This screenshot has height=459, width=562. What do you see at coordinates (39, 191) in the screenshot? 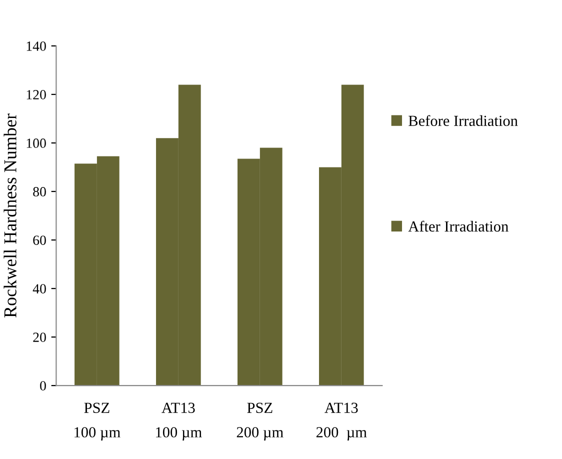
I see `y-tick-label: 80` at bounding box center [39, 191].